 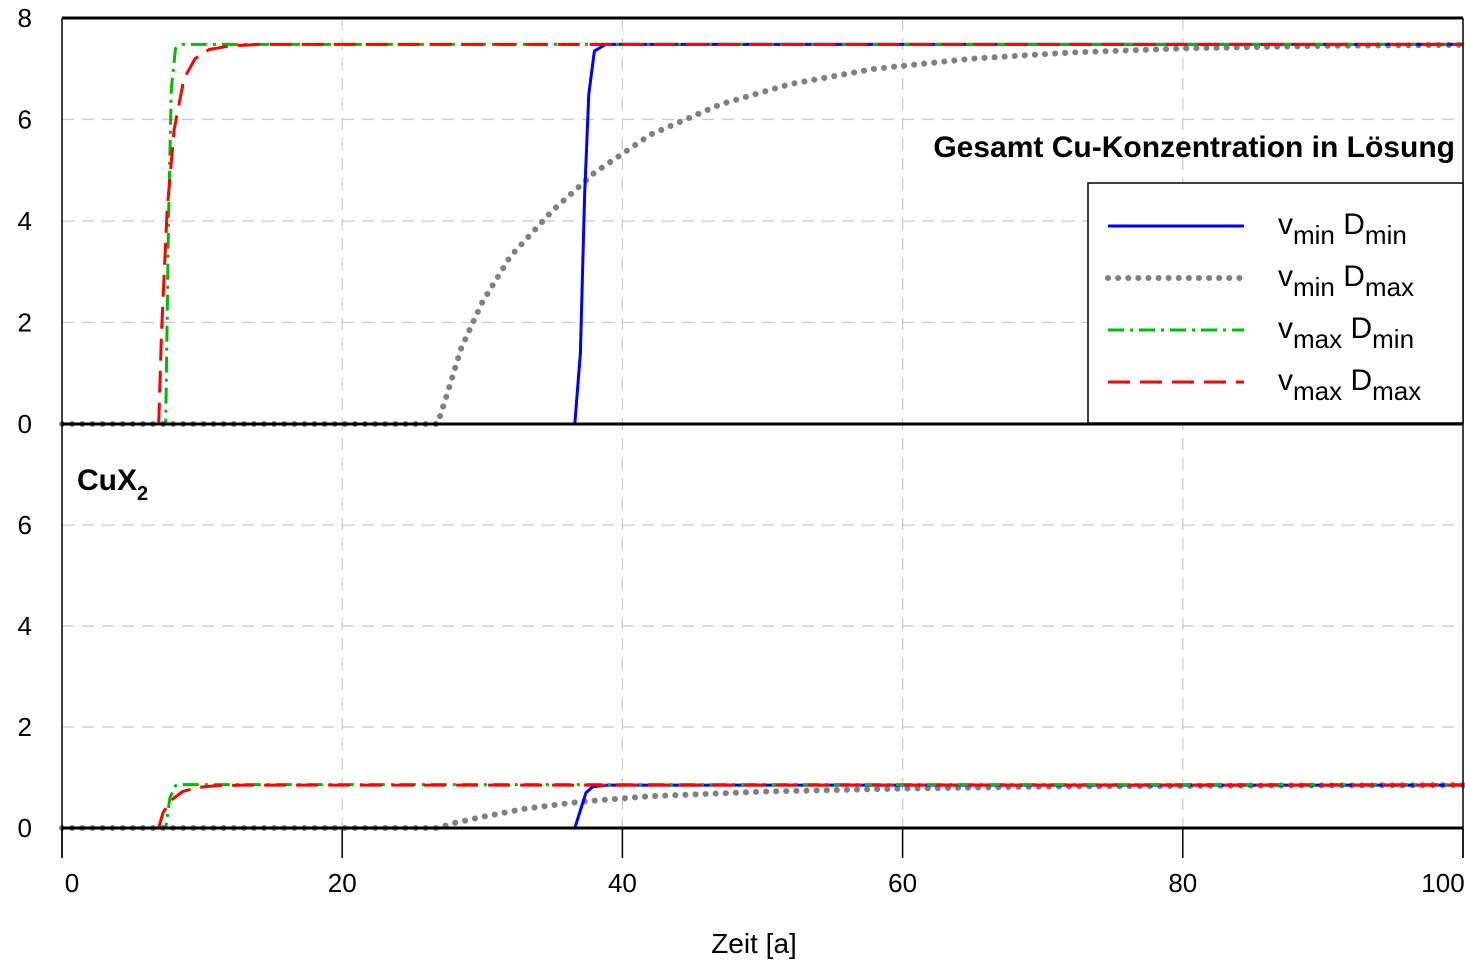 I want to click on x-tick-label: 80, so click(x=1182, y=883).